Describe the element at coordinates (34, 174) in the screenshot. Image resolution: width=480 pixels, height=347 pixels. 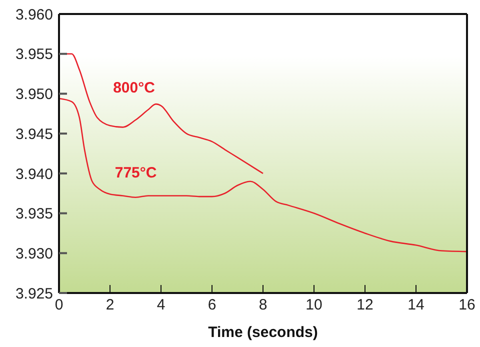
I see `y-tick-label: 3.940` at that location.